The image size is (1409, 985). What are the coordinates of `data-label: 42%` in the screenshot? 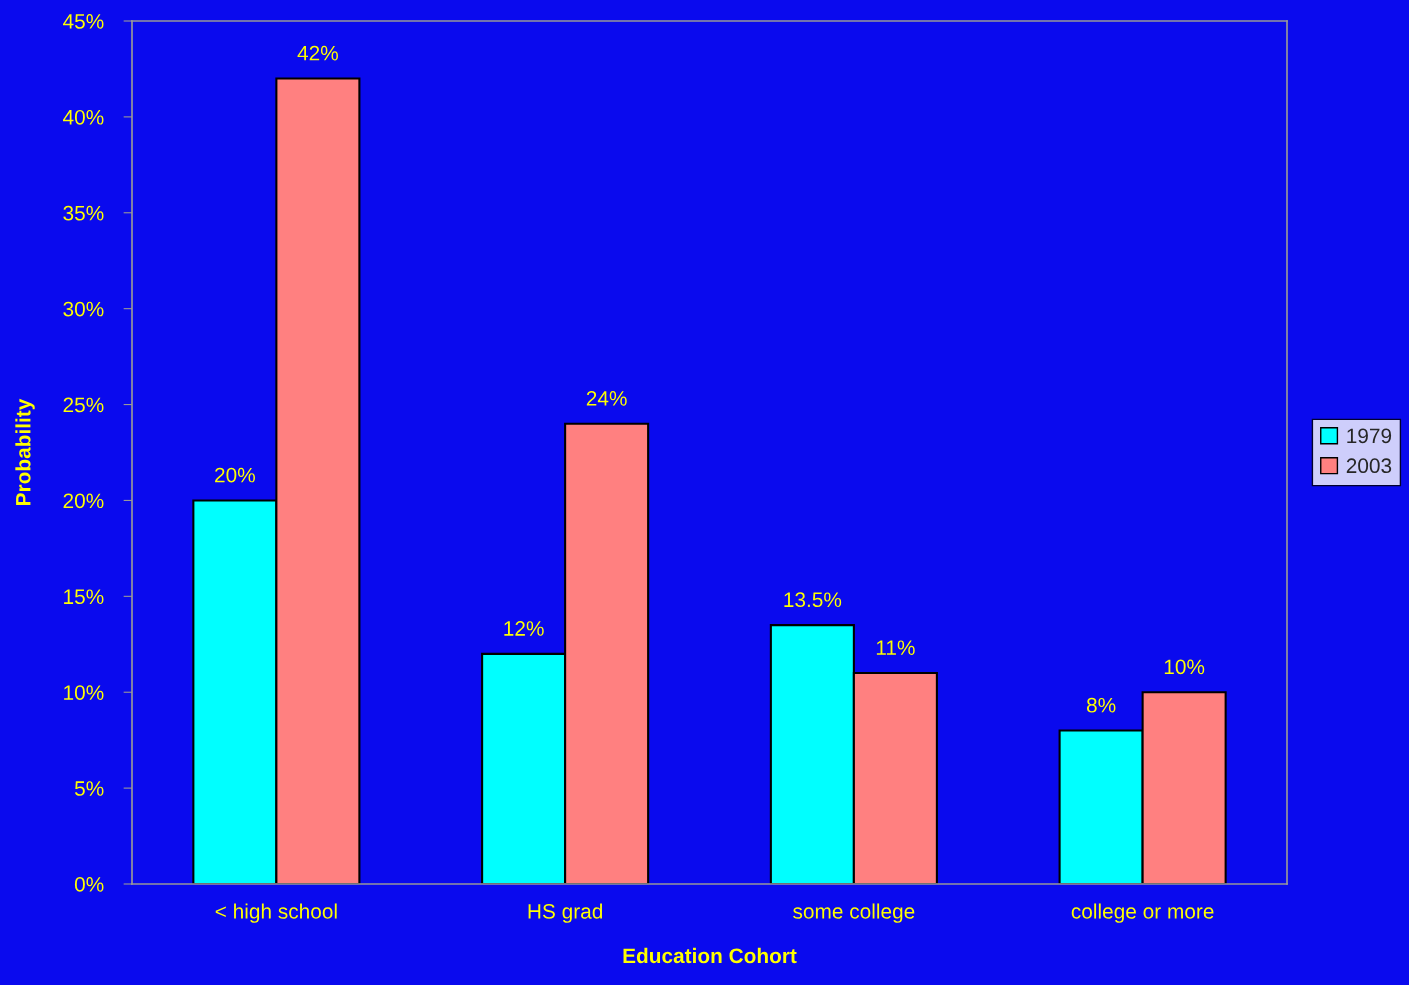 It's located at (317, 53).